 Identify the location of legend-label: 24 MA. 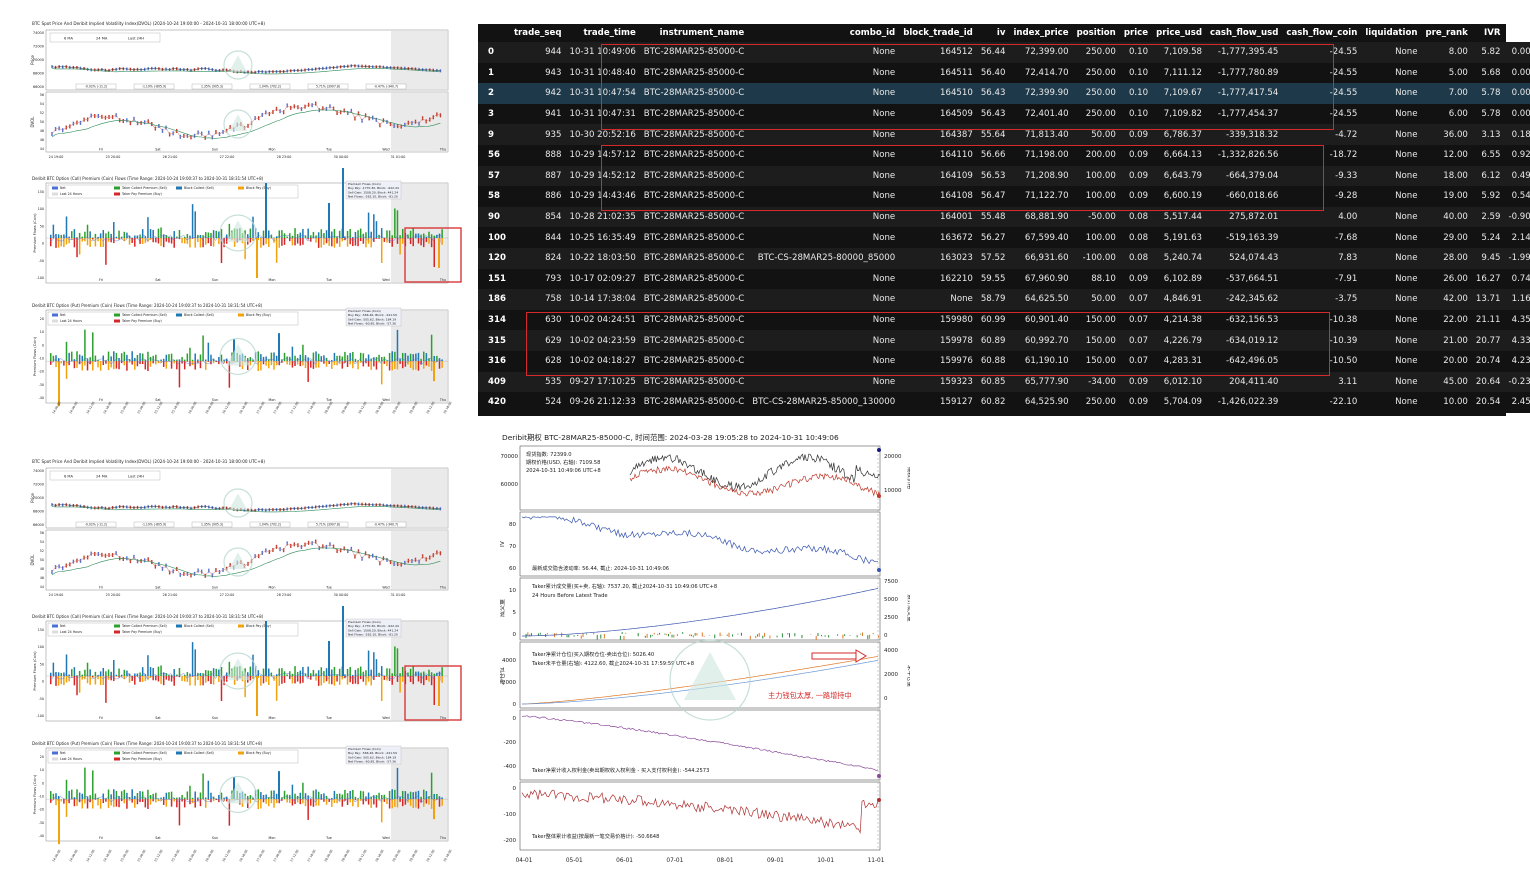
(102, 39).